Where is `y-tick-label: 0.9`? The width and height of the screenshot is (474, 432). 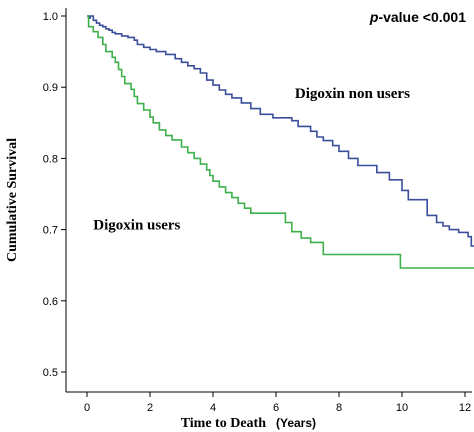 y-tick-label: 0.9 is located at coordinates (50, 88).